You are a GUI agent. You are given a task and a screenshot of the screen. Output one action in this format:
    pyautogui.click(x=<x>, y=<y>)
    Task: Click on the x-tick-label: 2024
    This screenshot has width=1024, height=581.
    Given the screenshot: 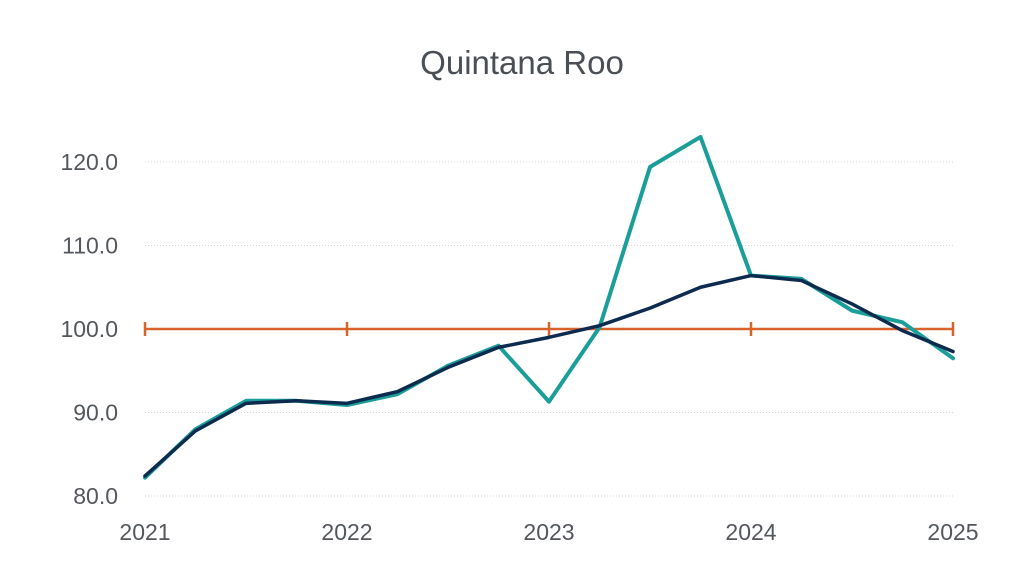 What is the action you would take?
    pyautogui.click(x=750, y=532)
    